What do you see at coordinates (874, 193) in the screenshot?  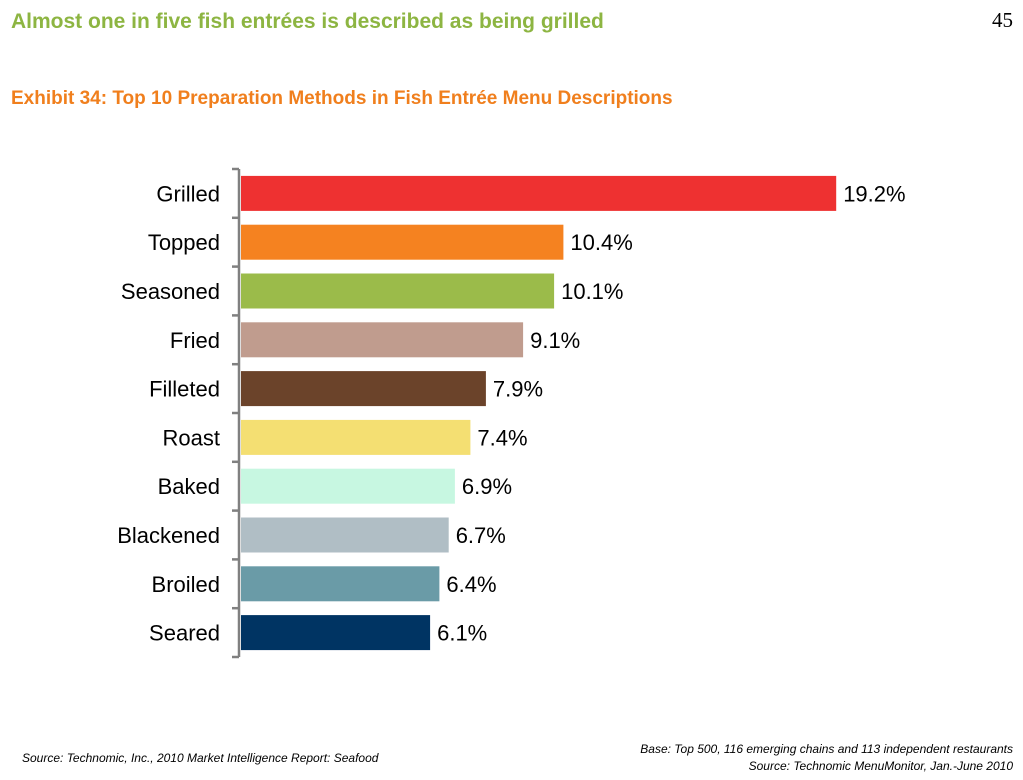 I see `value-label: 19.2%` at bounding box center [874, 193].